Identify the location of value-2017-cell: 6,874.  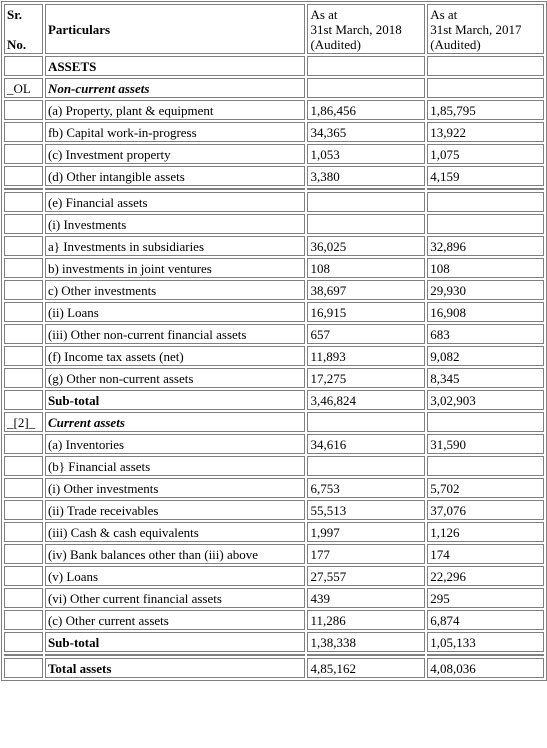
(485, 620).